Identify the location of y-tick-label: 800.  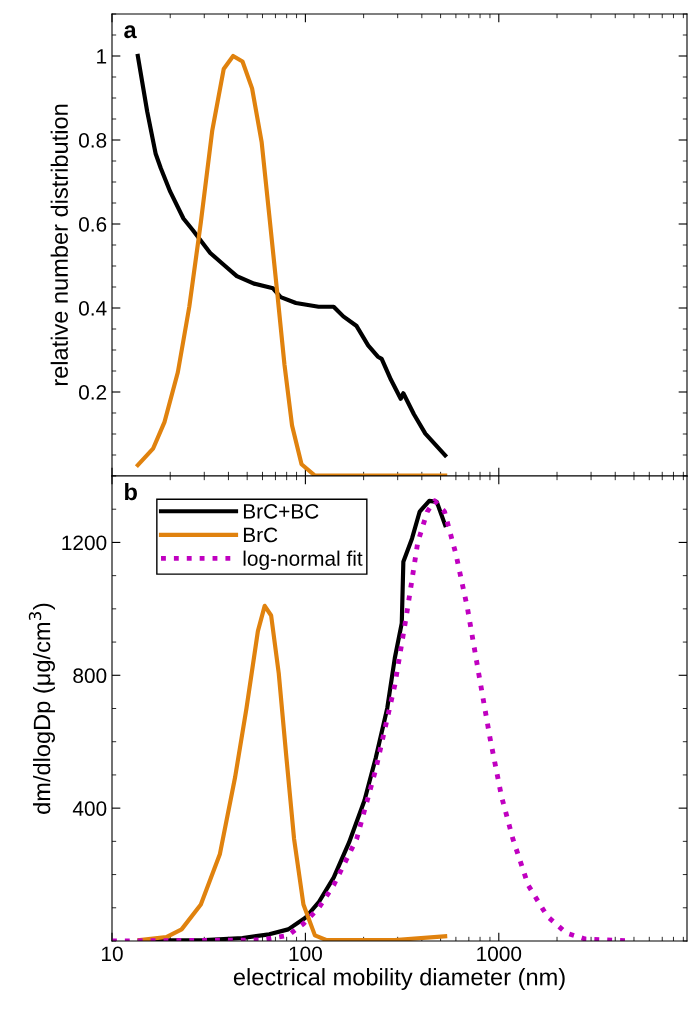
(90, 676).